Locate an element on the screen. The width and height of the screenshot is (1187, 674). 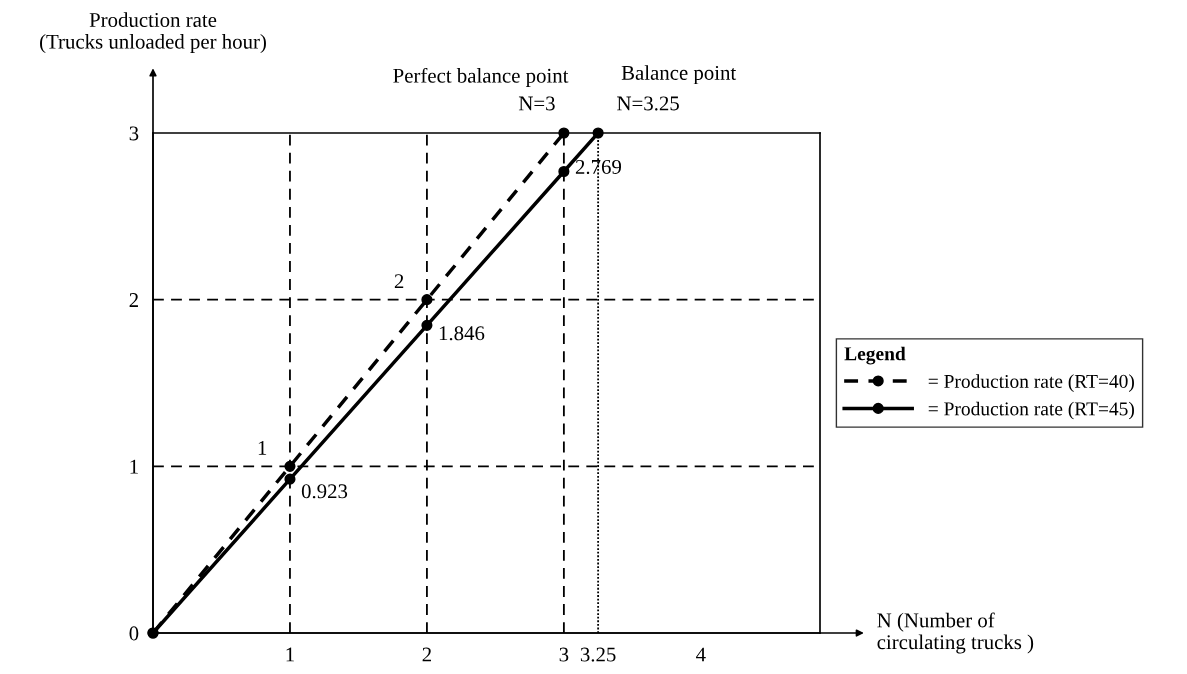
annotation: 2 is located at coordinates (399, 281).